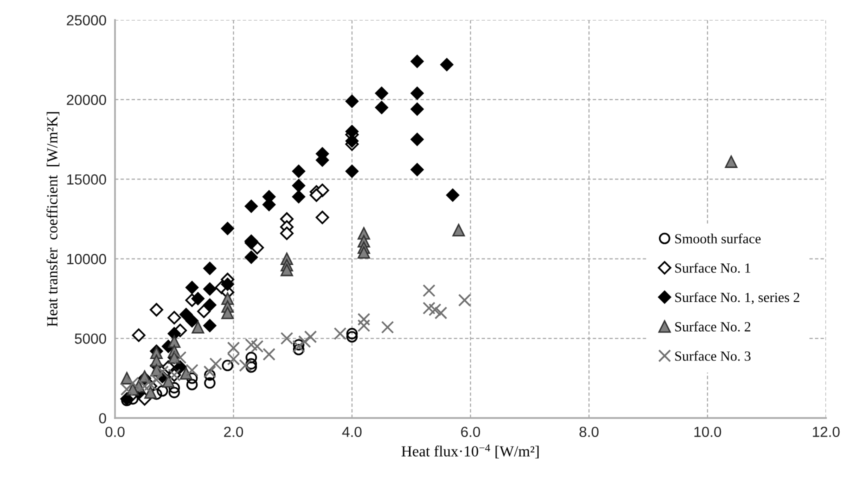 Image resolution: width=850 pixels, height=482 pixels. I want to click on y-tick-label: 0, so click(102, 418).